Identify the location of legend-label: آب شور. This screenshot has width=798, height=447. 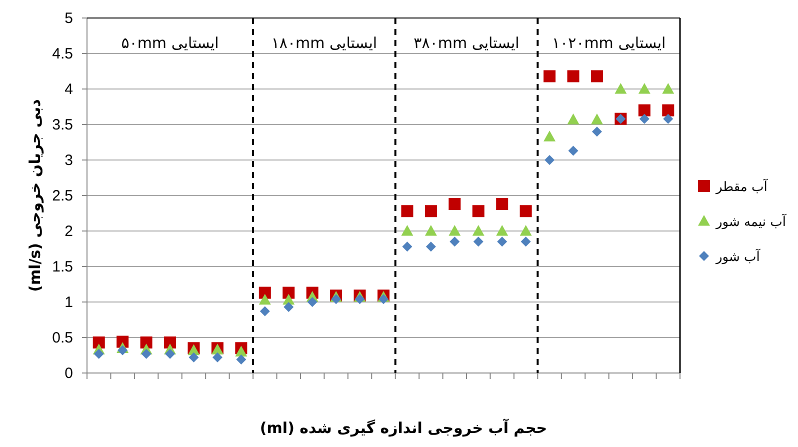
(738, 256).